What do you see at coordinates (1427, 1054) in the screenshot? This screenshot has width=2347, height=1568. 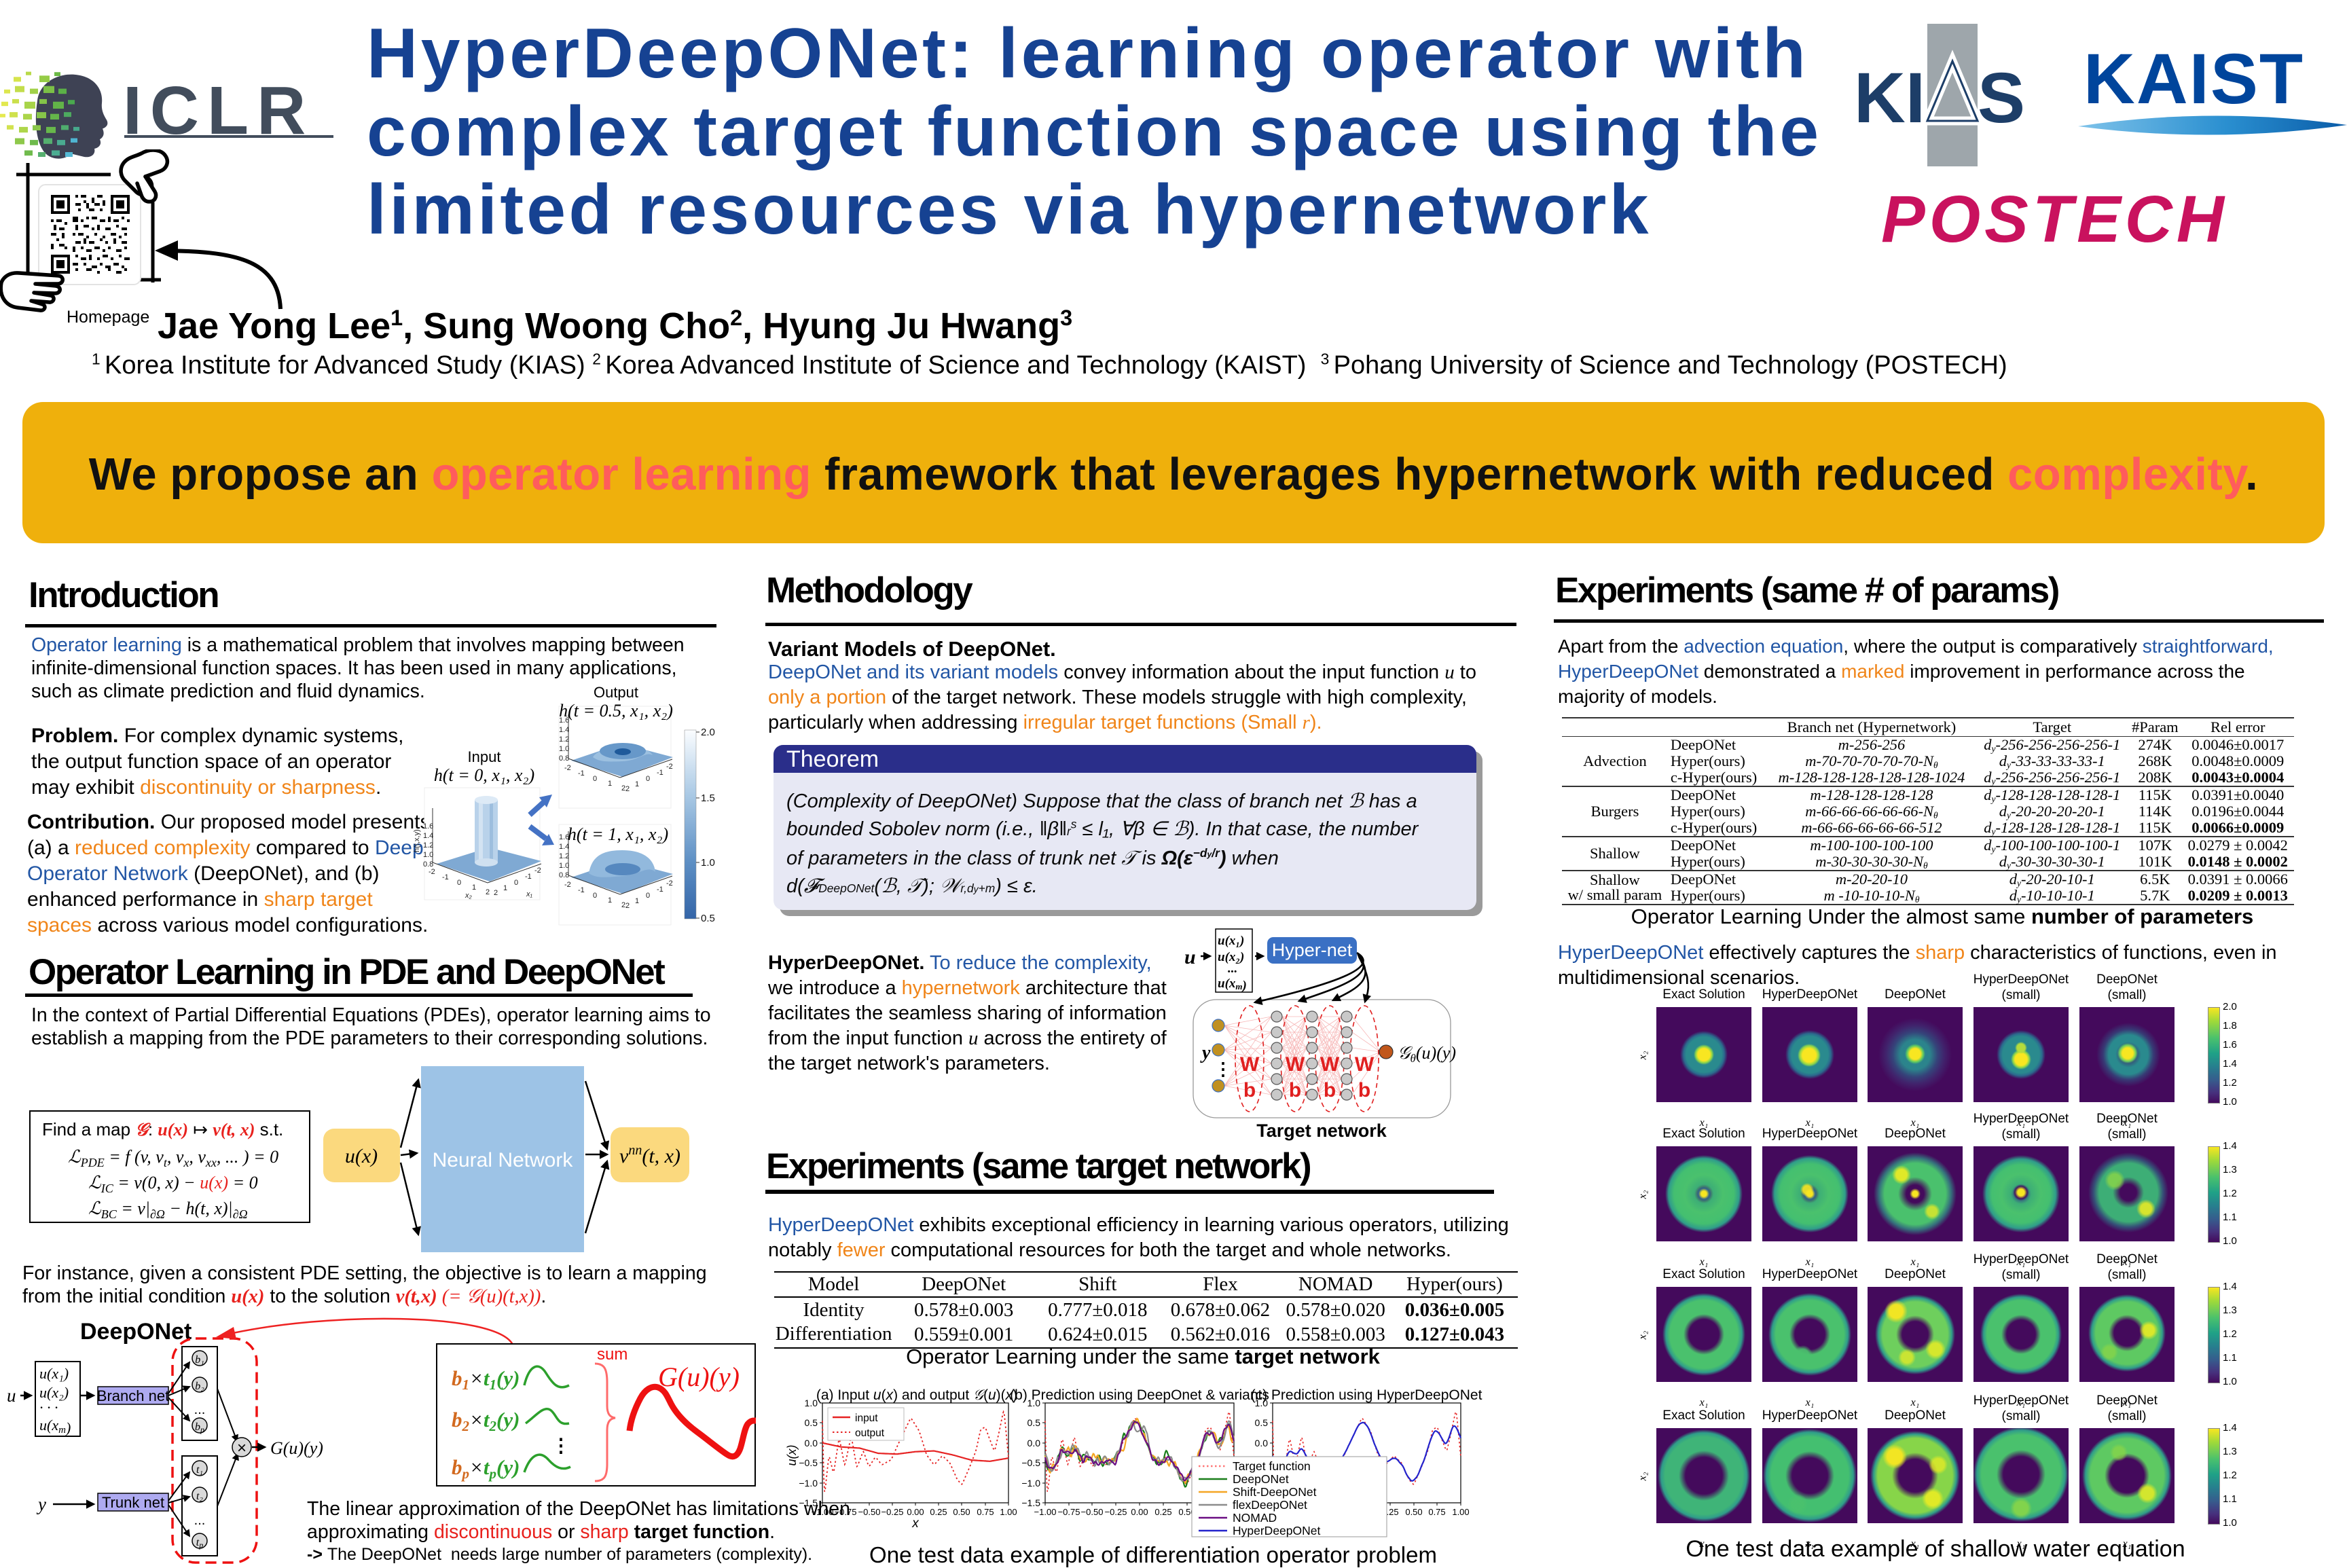 I see `svg-text: 𝒢θ(u)(y)` at bounding box center [1427, 1054].